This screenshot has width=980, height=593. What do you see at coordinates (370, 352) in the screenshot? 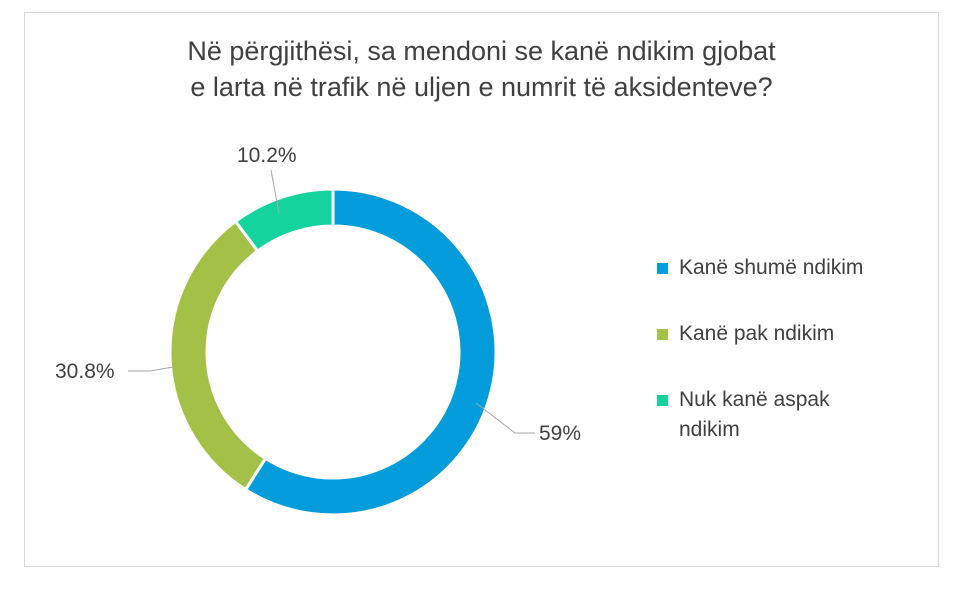
I see `donut-slice-kane-shume-ndikim` at bounding box center [370, 352].